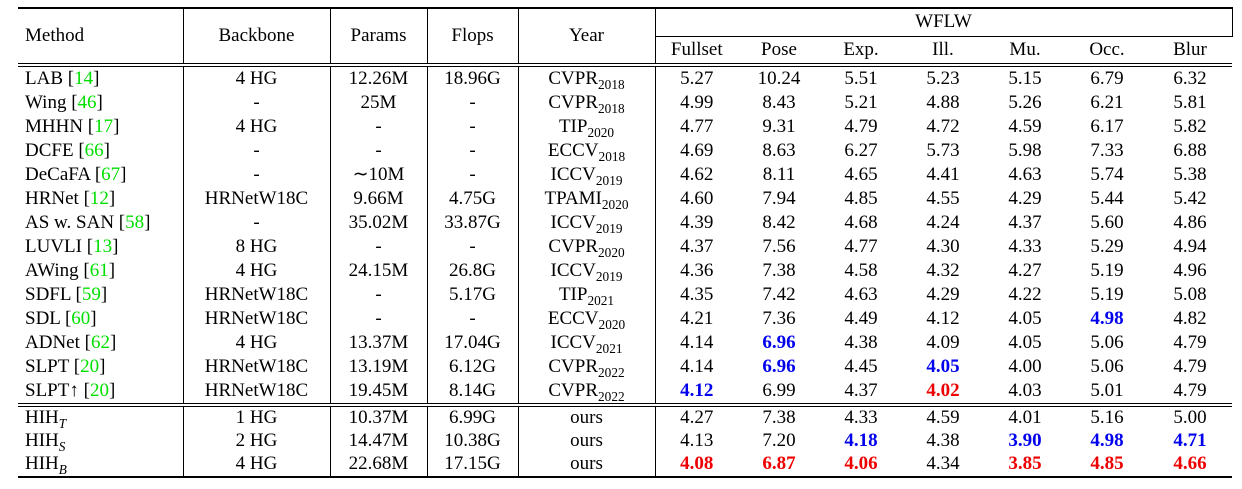  I want to click on wflw-value-cell: 5.29, so click(1107, 246).